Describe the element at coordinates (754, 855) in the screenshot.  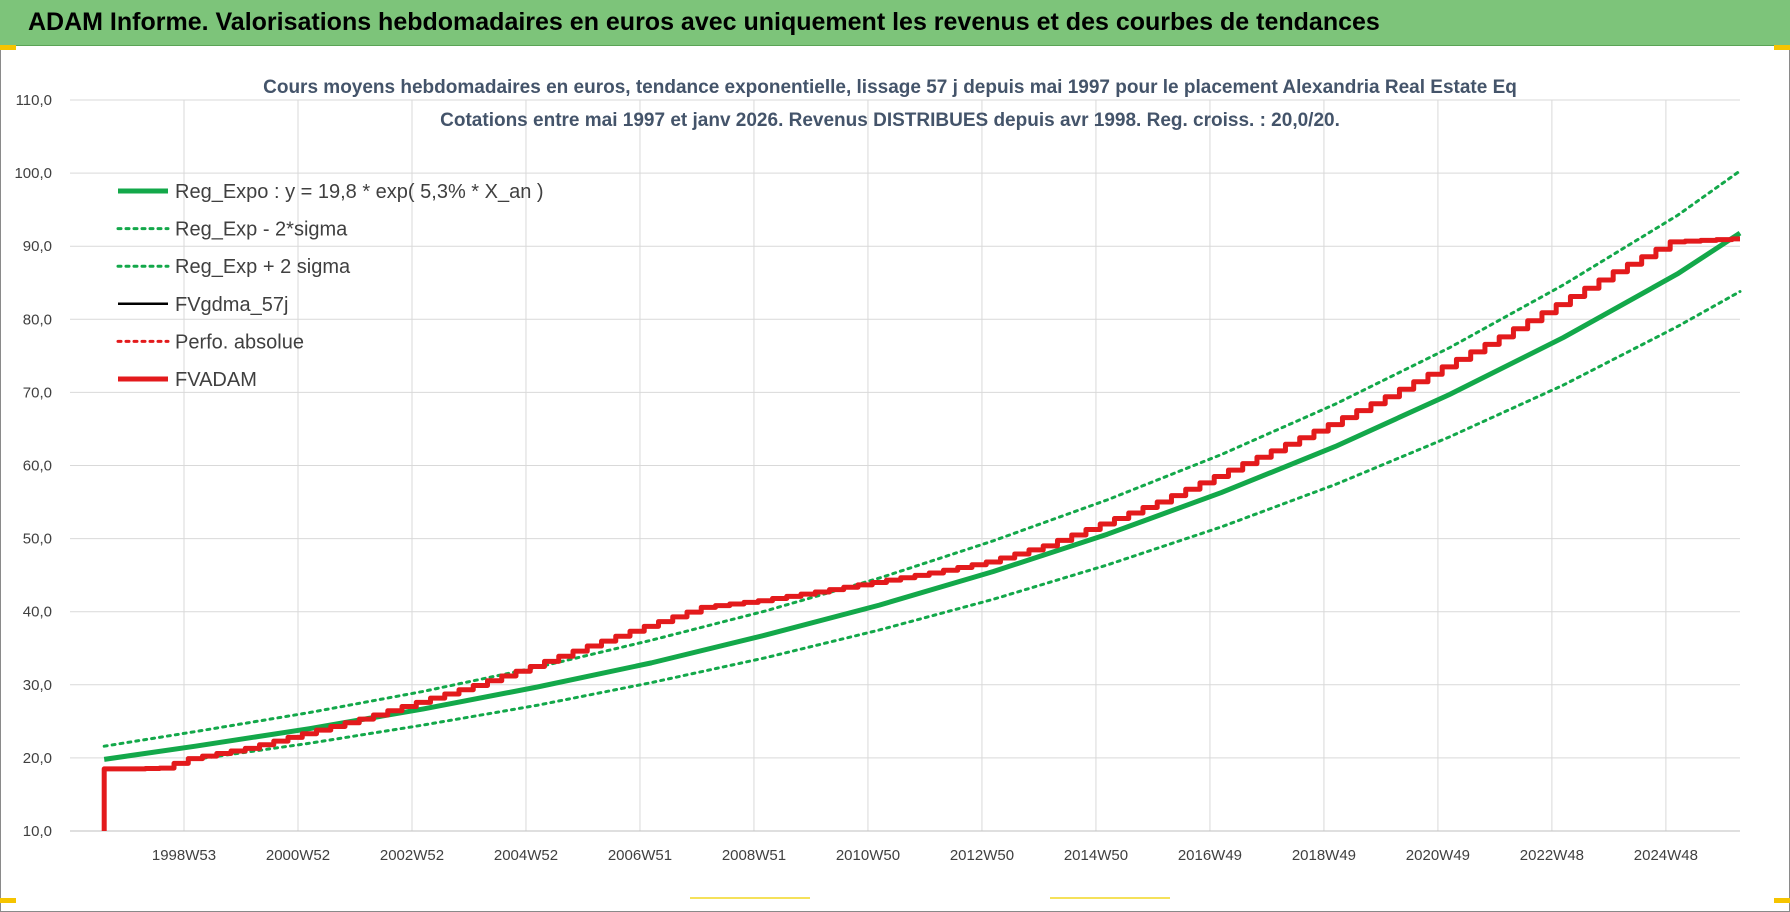
I see `x-tick-label: 2008W51` at that location.